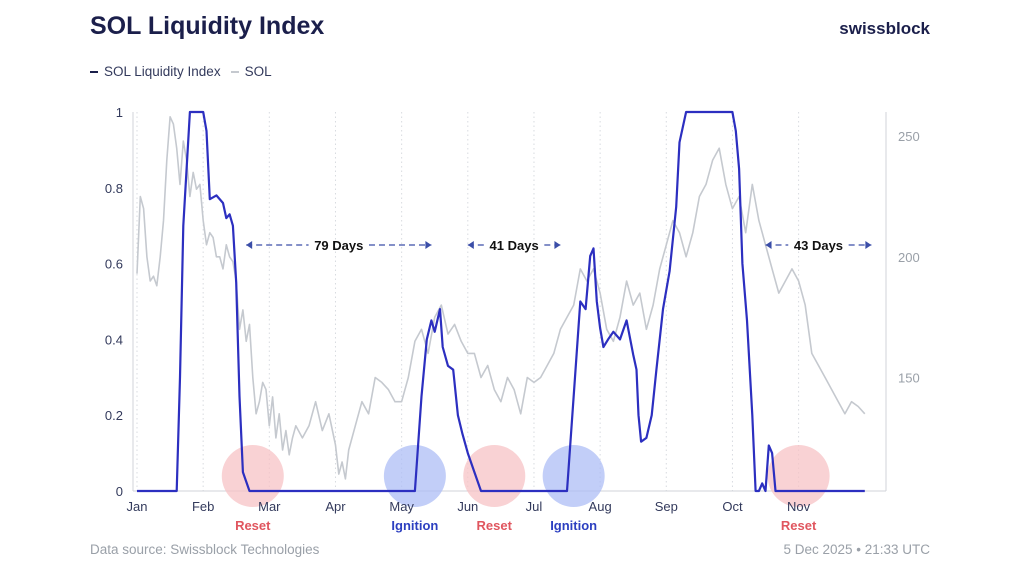  I want to click on x-tick-7: Aug, so click(600, 506).